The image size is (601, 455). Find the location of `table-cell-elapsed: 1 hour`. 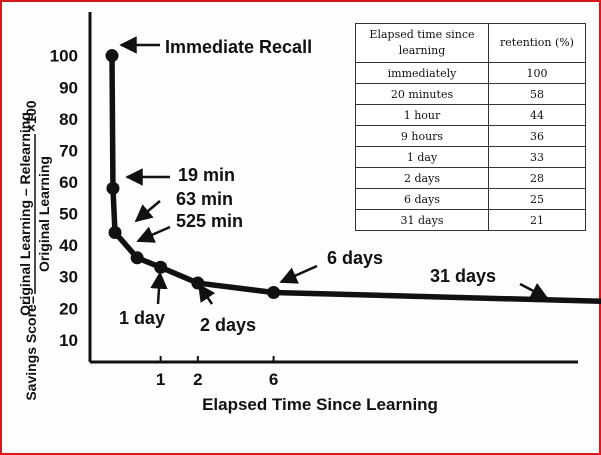

table-cell-elapsed: 1 hour is located at coordinates (422, 115).